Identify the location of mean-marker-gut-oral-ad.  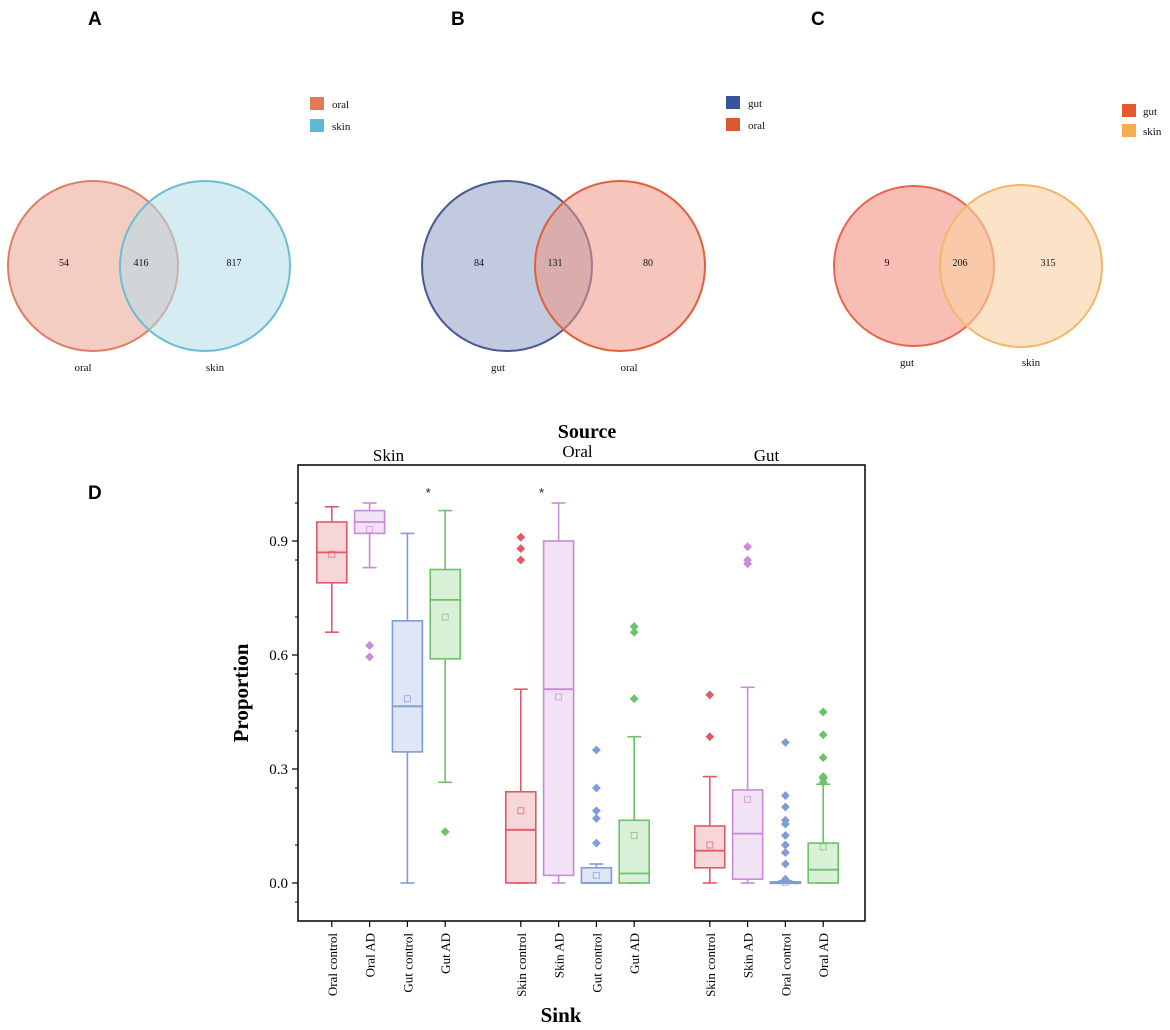
(823, 847).